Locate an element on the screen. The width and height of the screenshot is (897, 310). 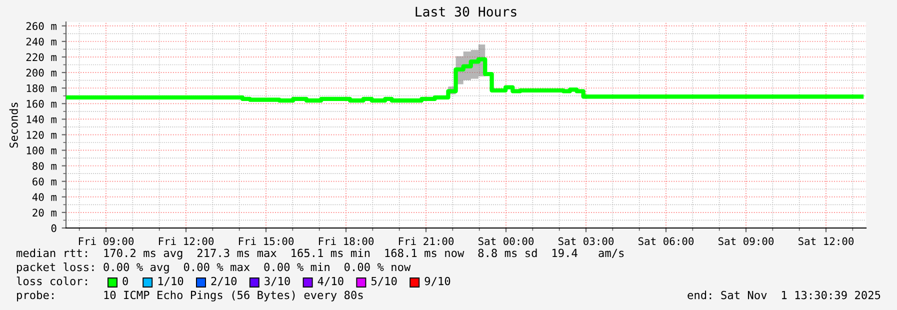
x-tick-label: Fri 21:00 is located at coordinates (426, 241).